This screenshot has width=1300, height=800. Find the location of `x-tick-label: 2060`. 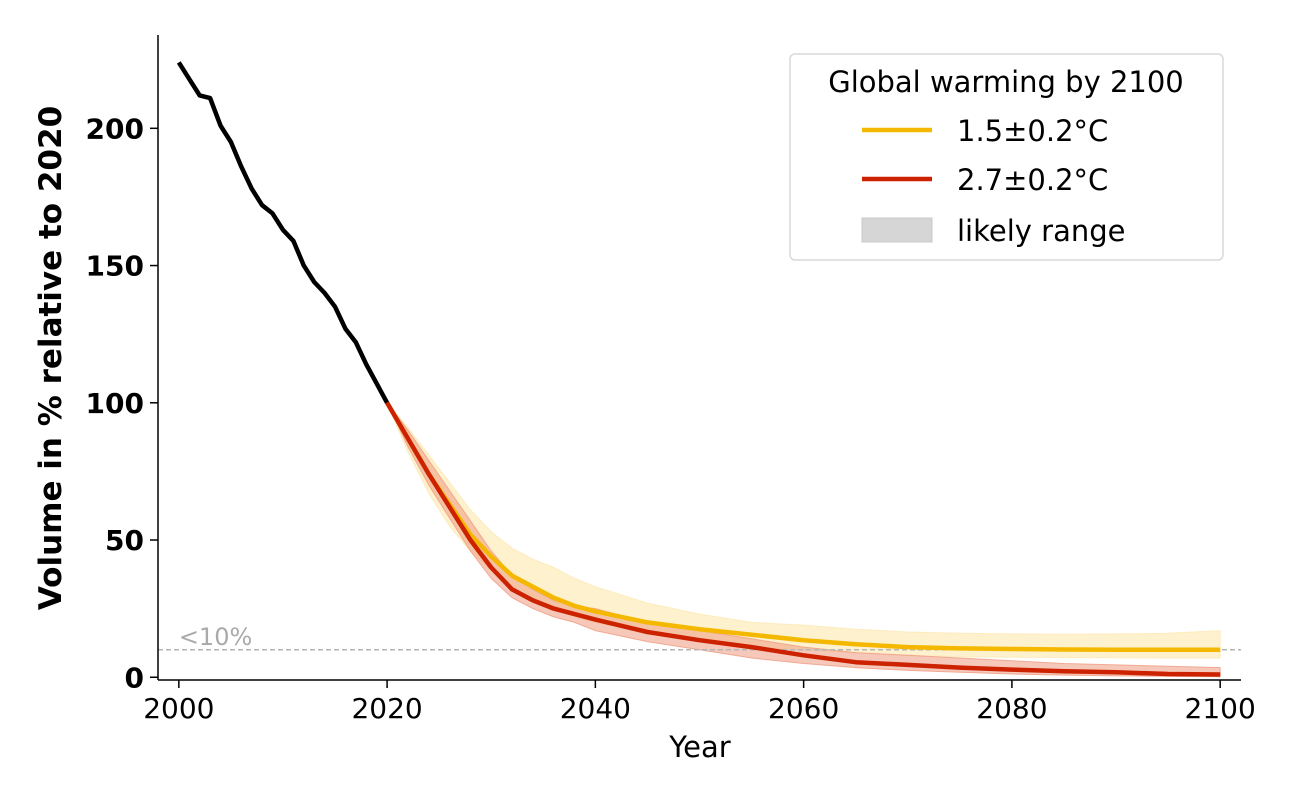

x-tick-label: 2060 is located at coordinates (803, 708).